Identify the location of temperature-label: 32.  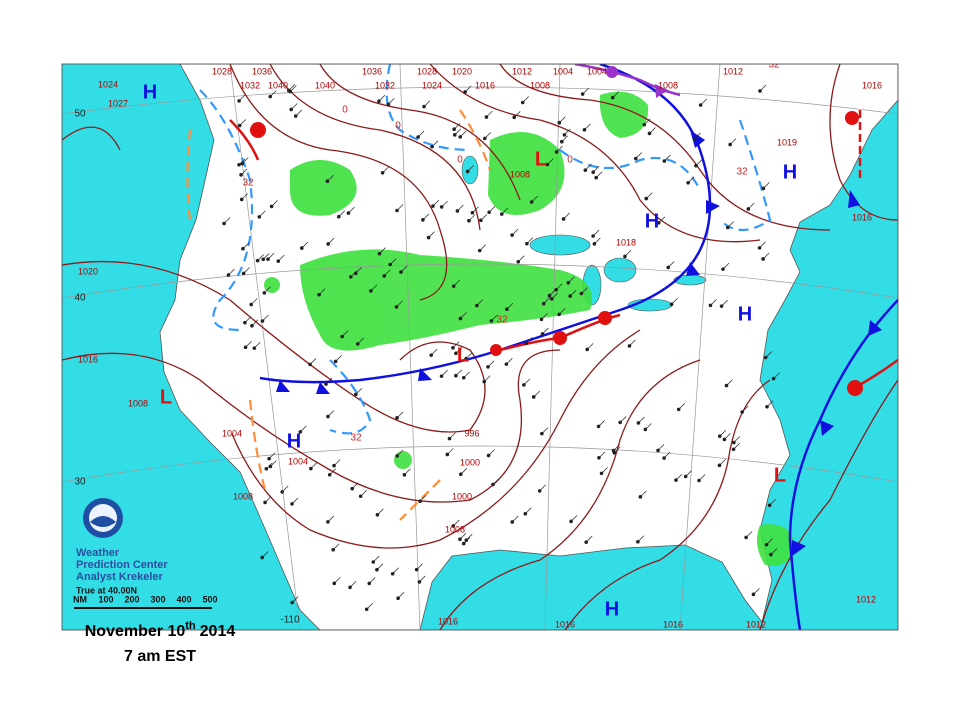
(502, 320).